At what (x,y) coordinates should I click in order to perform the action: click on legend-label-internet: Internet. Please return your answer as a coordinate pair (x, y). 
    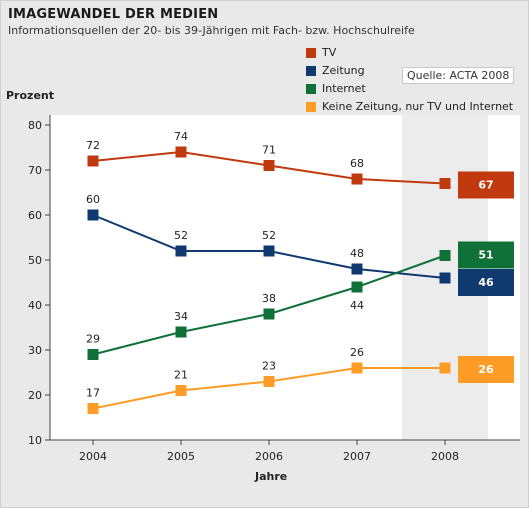
    Looking at the image, I should click on (344, 88).